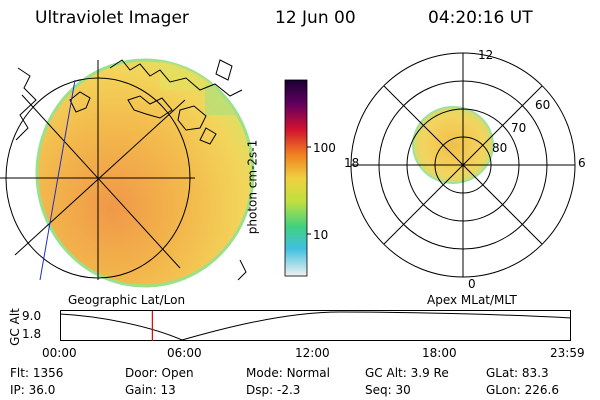  What do you see at coordinates (403, 390) in the screenshot?
I see `seq-value: 30` at bounding box center [403, 390].